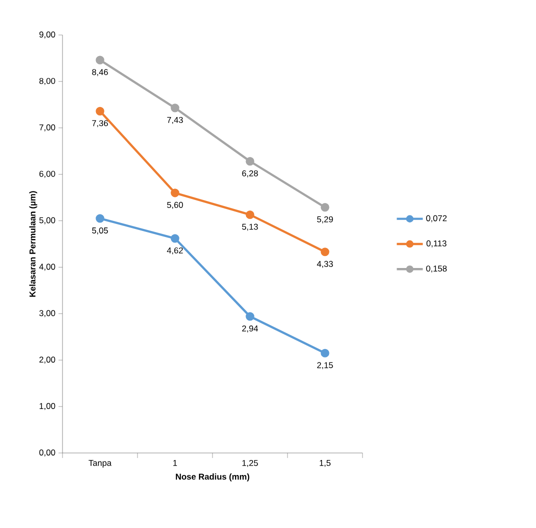  I want to click on data-label: 6,28, so click(250, 174).